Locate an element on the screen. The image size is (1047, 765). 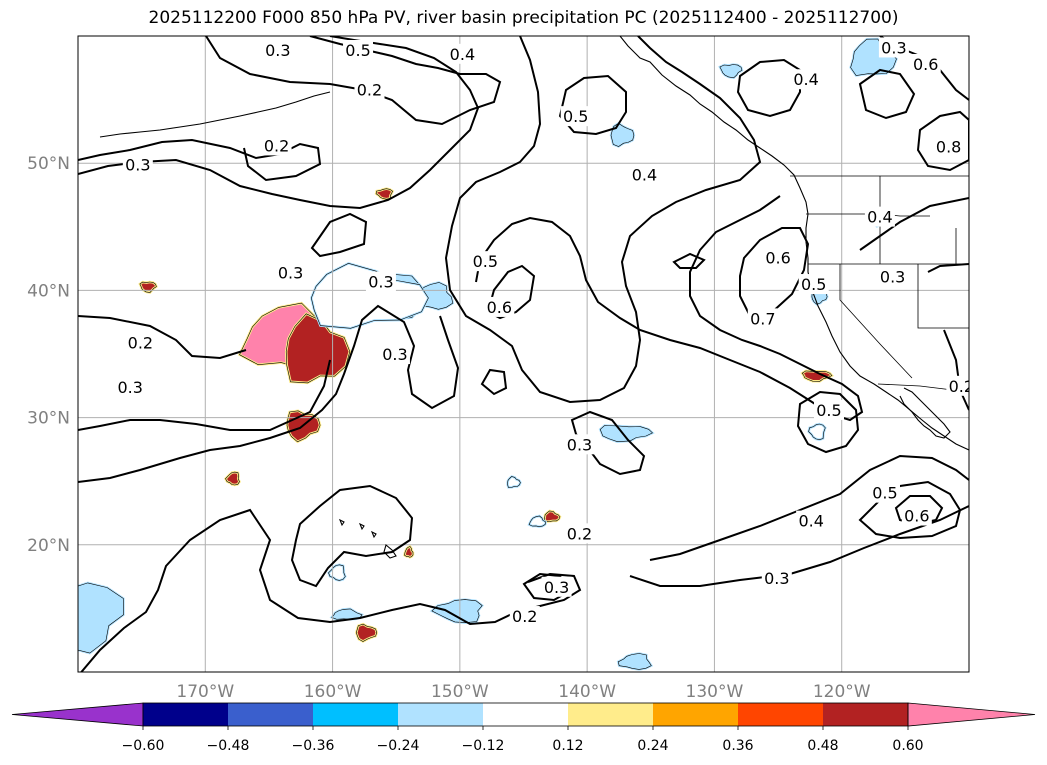
contour-label-6: 0.4 is located at coordinates (644, 175).